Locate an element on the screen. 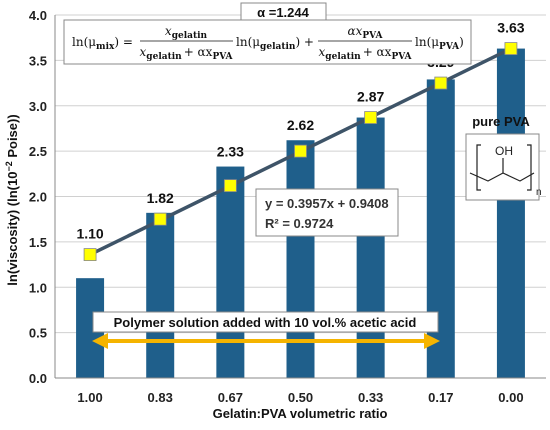 This screenshot has width=550, height=430. x-axis-title: Gelatin:PVA volumetric ratio is located at coordinates (300, 413).